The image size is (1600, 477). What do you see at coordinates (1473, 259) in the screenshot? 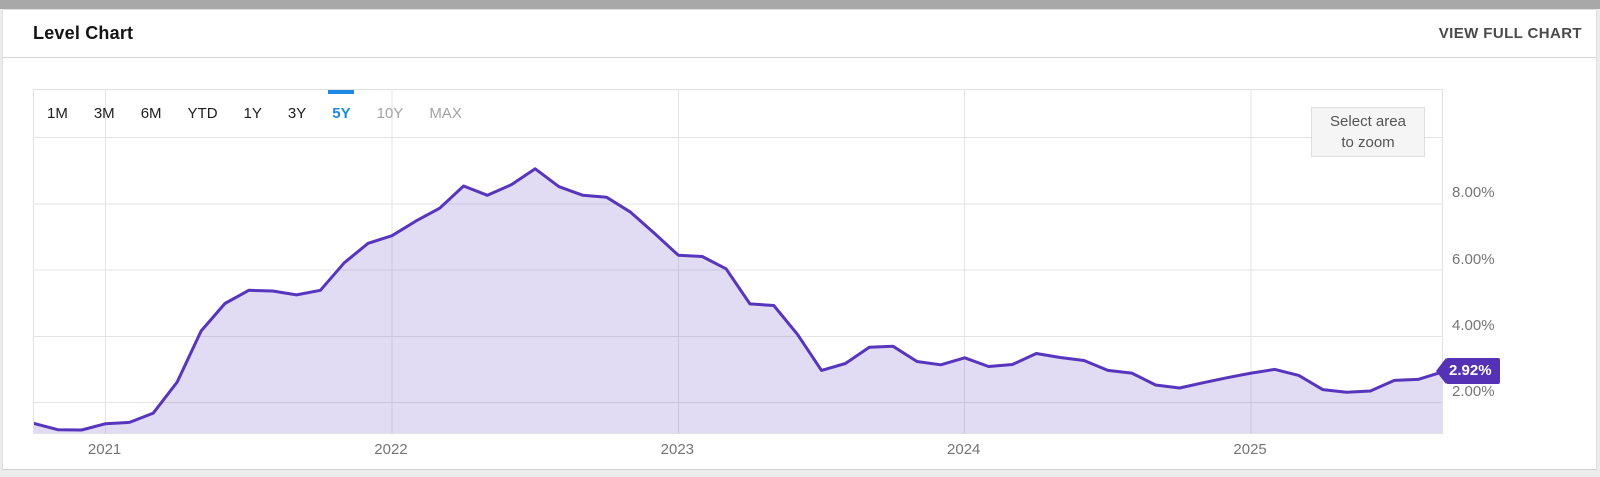
I see `y-axis-label: 6.00%` at bounding box center [1473, 259].